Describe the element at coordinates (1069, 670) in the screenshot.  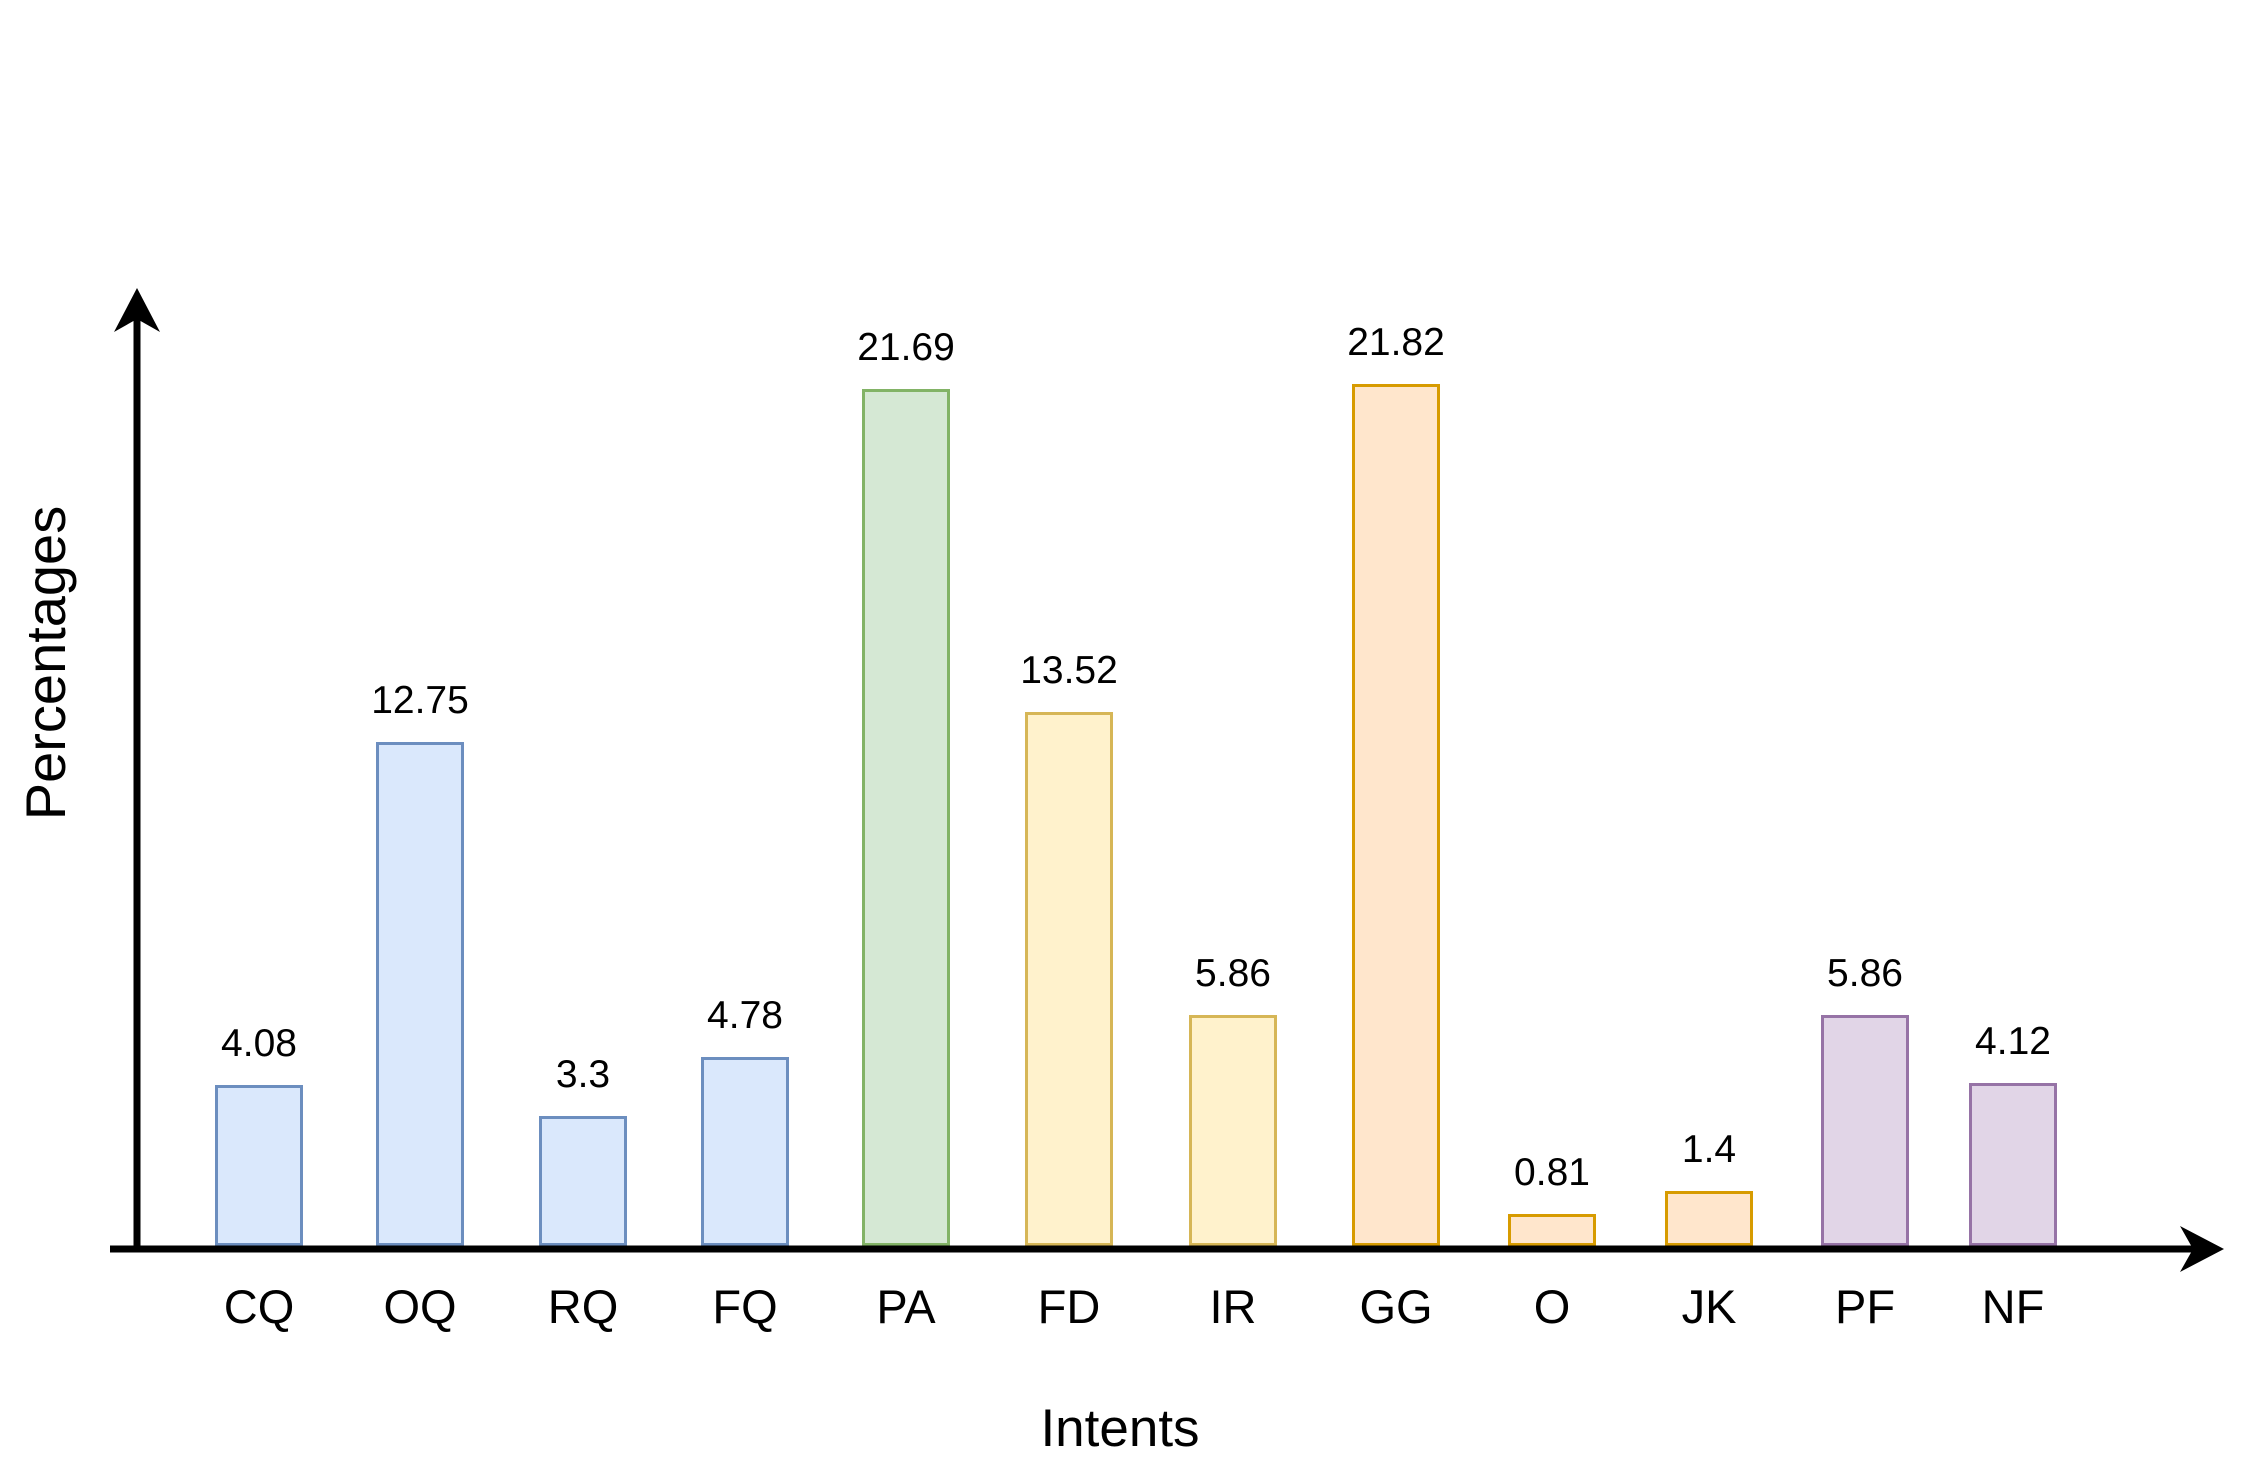
I see `bar-value-label-FD: 13.52` at that location.